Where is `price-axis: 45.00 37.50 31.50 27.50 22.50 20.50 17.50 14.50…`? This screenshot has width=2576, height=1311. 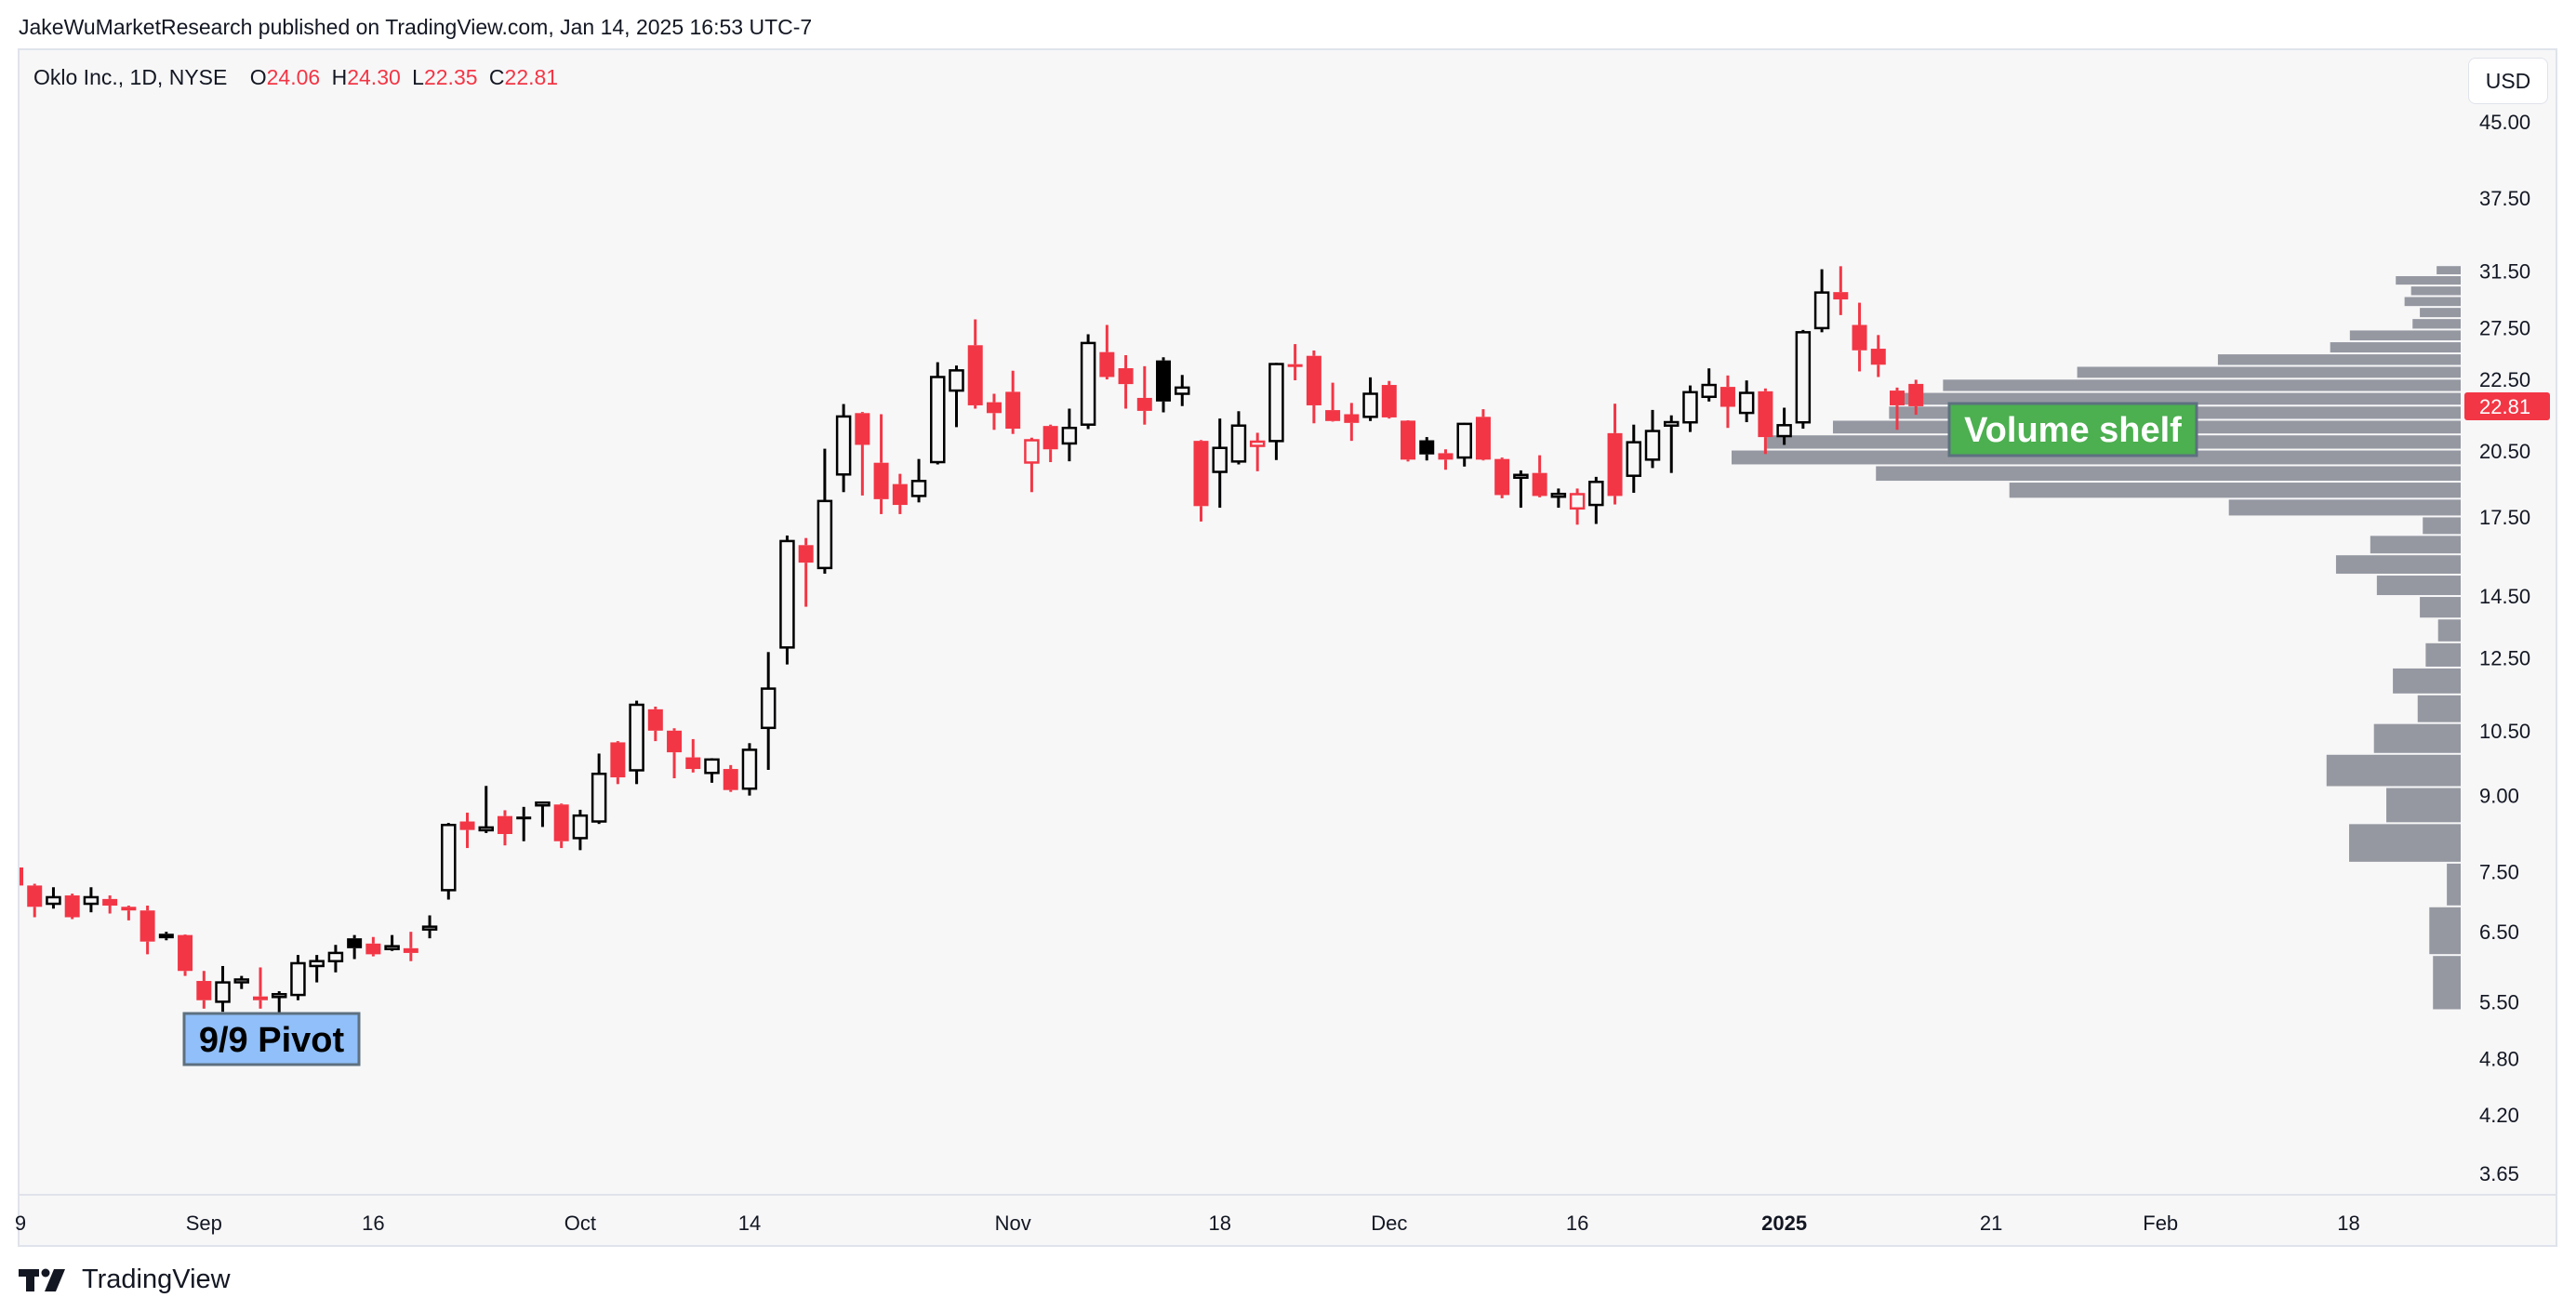 price-axis: 45.00 37.50 31.50 27.50 22.50 20.50 17.50 14.50… is located at coordinates (2504, 648).